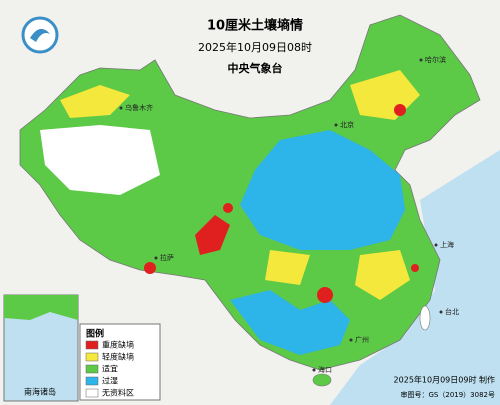  What do you see at coordinates (444, 380) in the screenshot?
I see `footer-made: 2025年10月09日09时 制作` at bounding box center [444, 380].